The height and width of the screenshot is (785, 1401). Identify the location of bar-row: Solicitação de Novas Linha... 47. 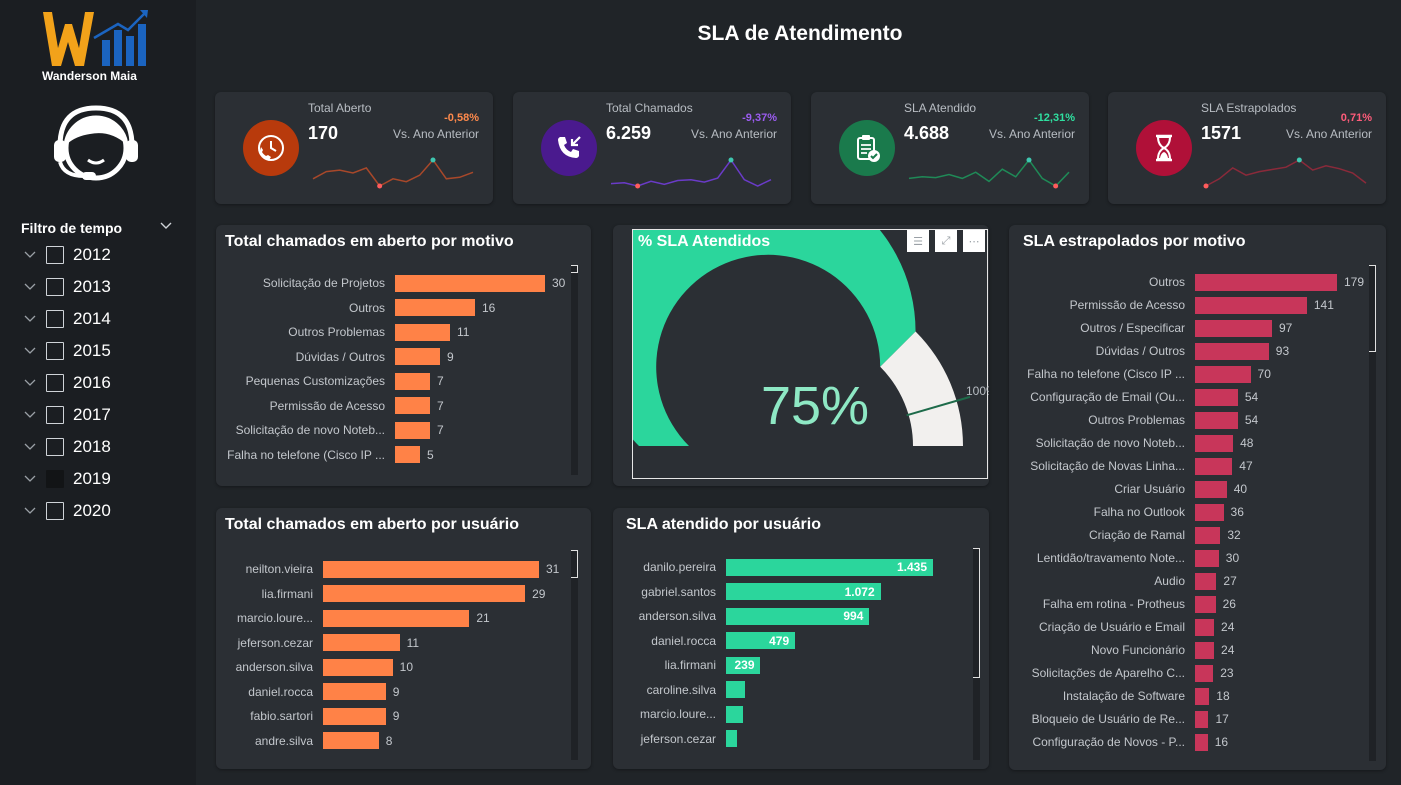
(1141, 466).